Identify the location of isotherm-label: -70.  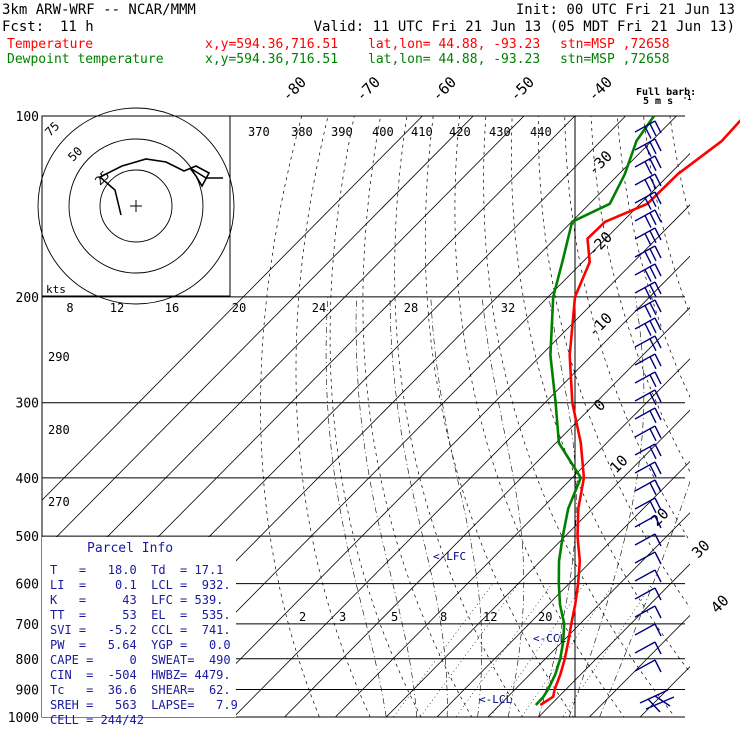
(368, 89).